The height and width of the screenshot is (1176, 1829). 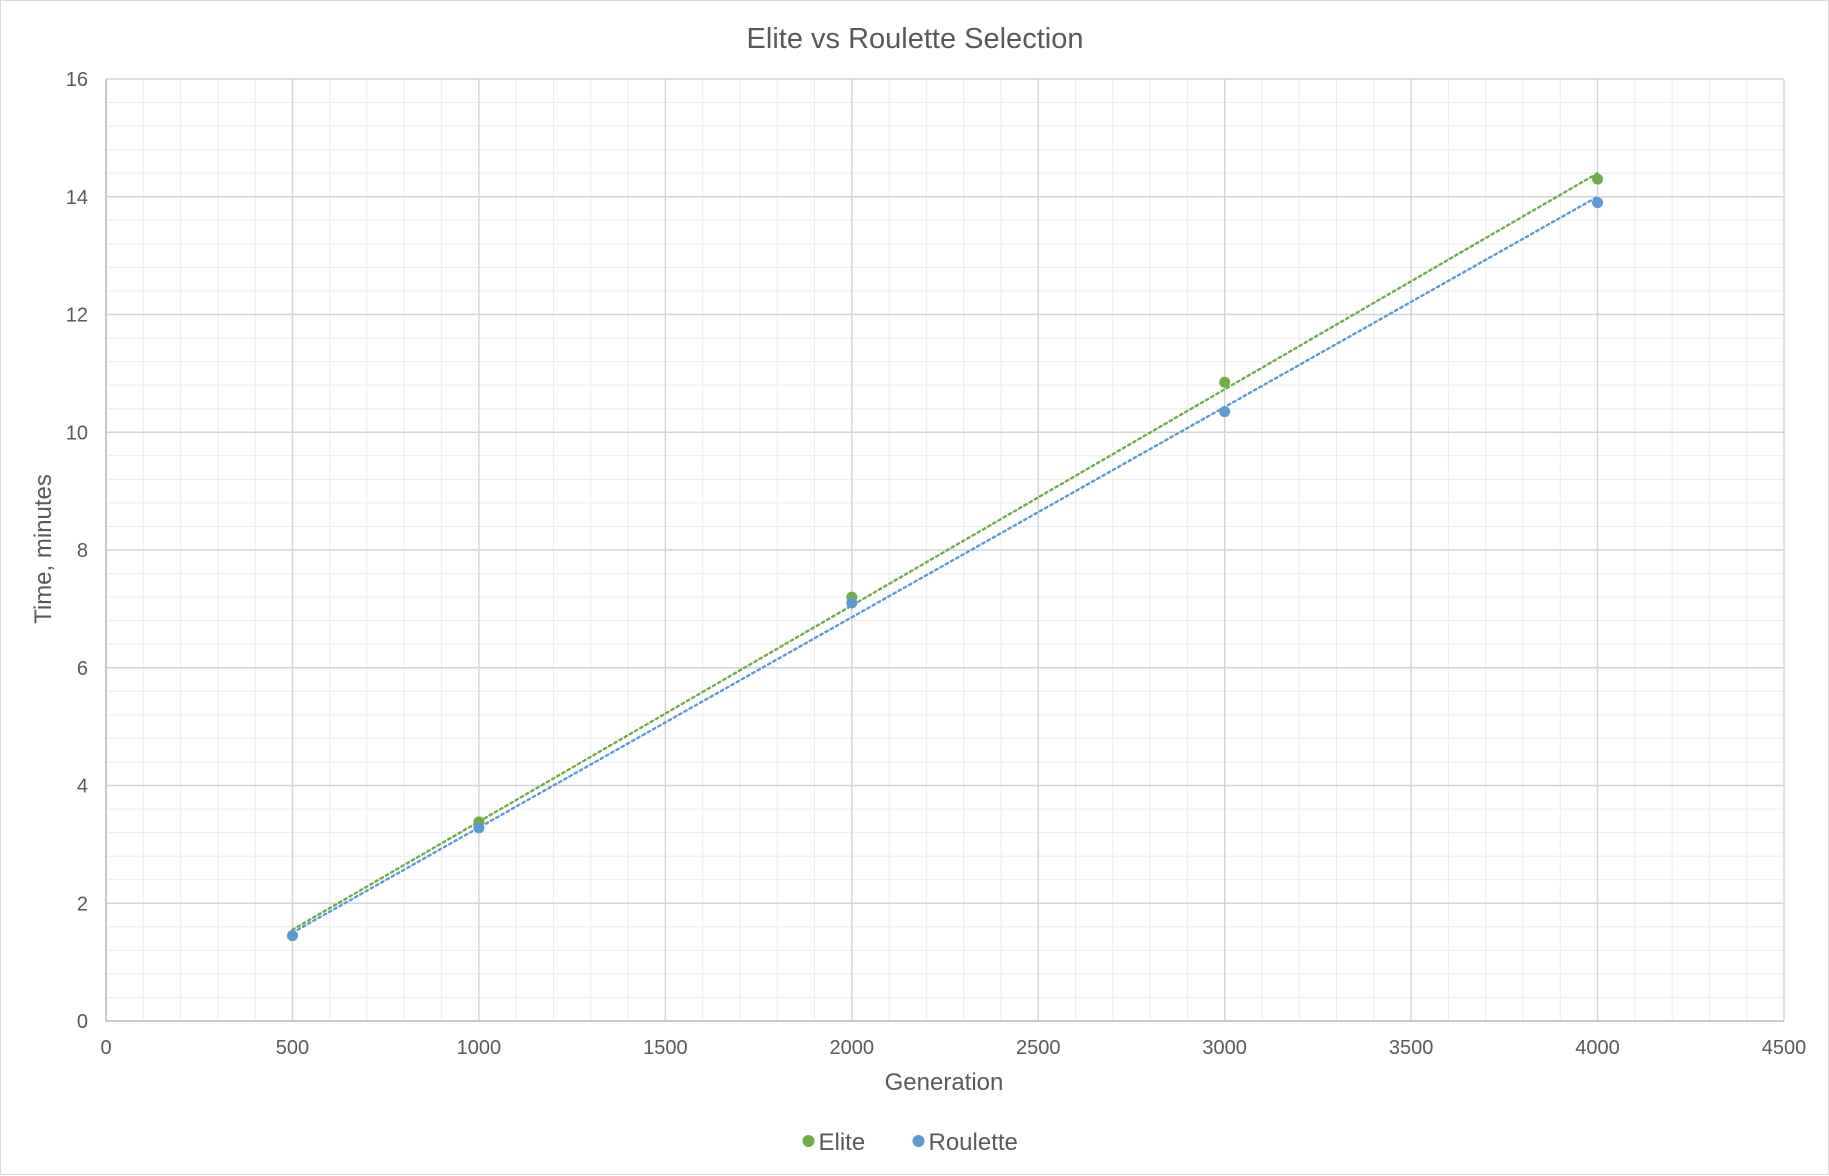 I want to click on y-tick-label: 10, so click(x=77, y=433).